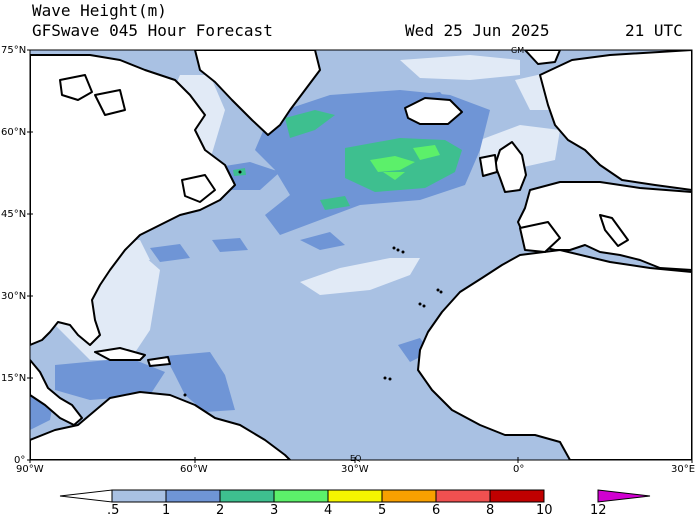 This screenshot has height=525, width=700. Describe the element at coordinates (274, 510) in the screenshot. I see `colorbar-label-3: 3` at that location.